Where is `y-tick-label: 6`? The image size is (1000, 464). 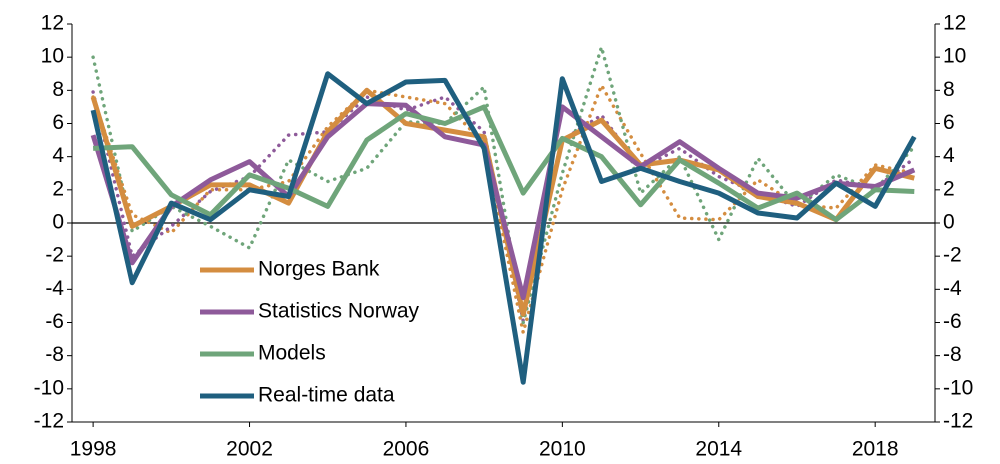 y-tick-label: 6 is located at coordinates (58, 122).